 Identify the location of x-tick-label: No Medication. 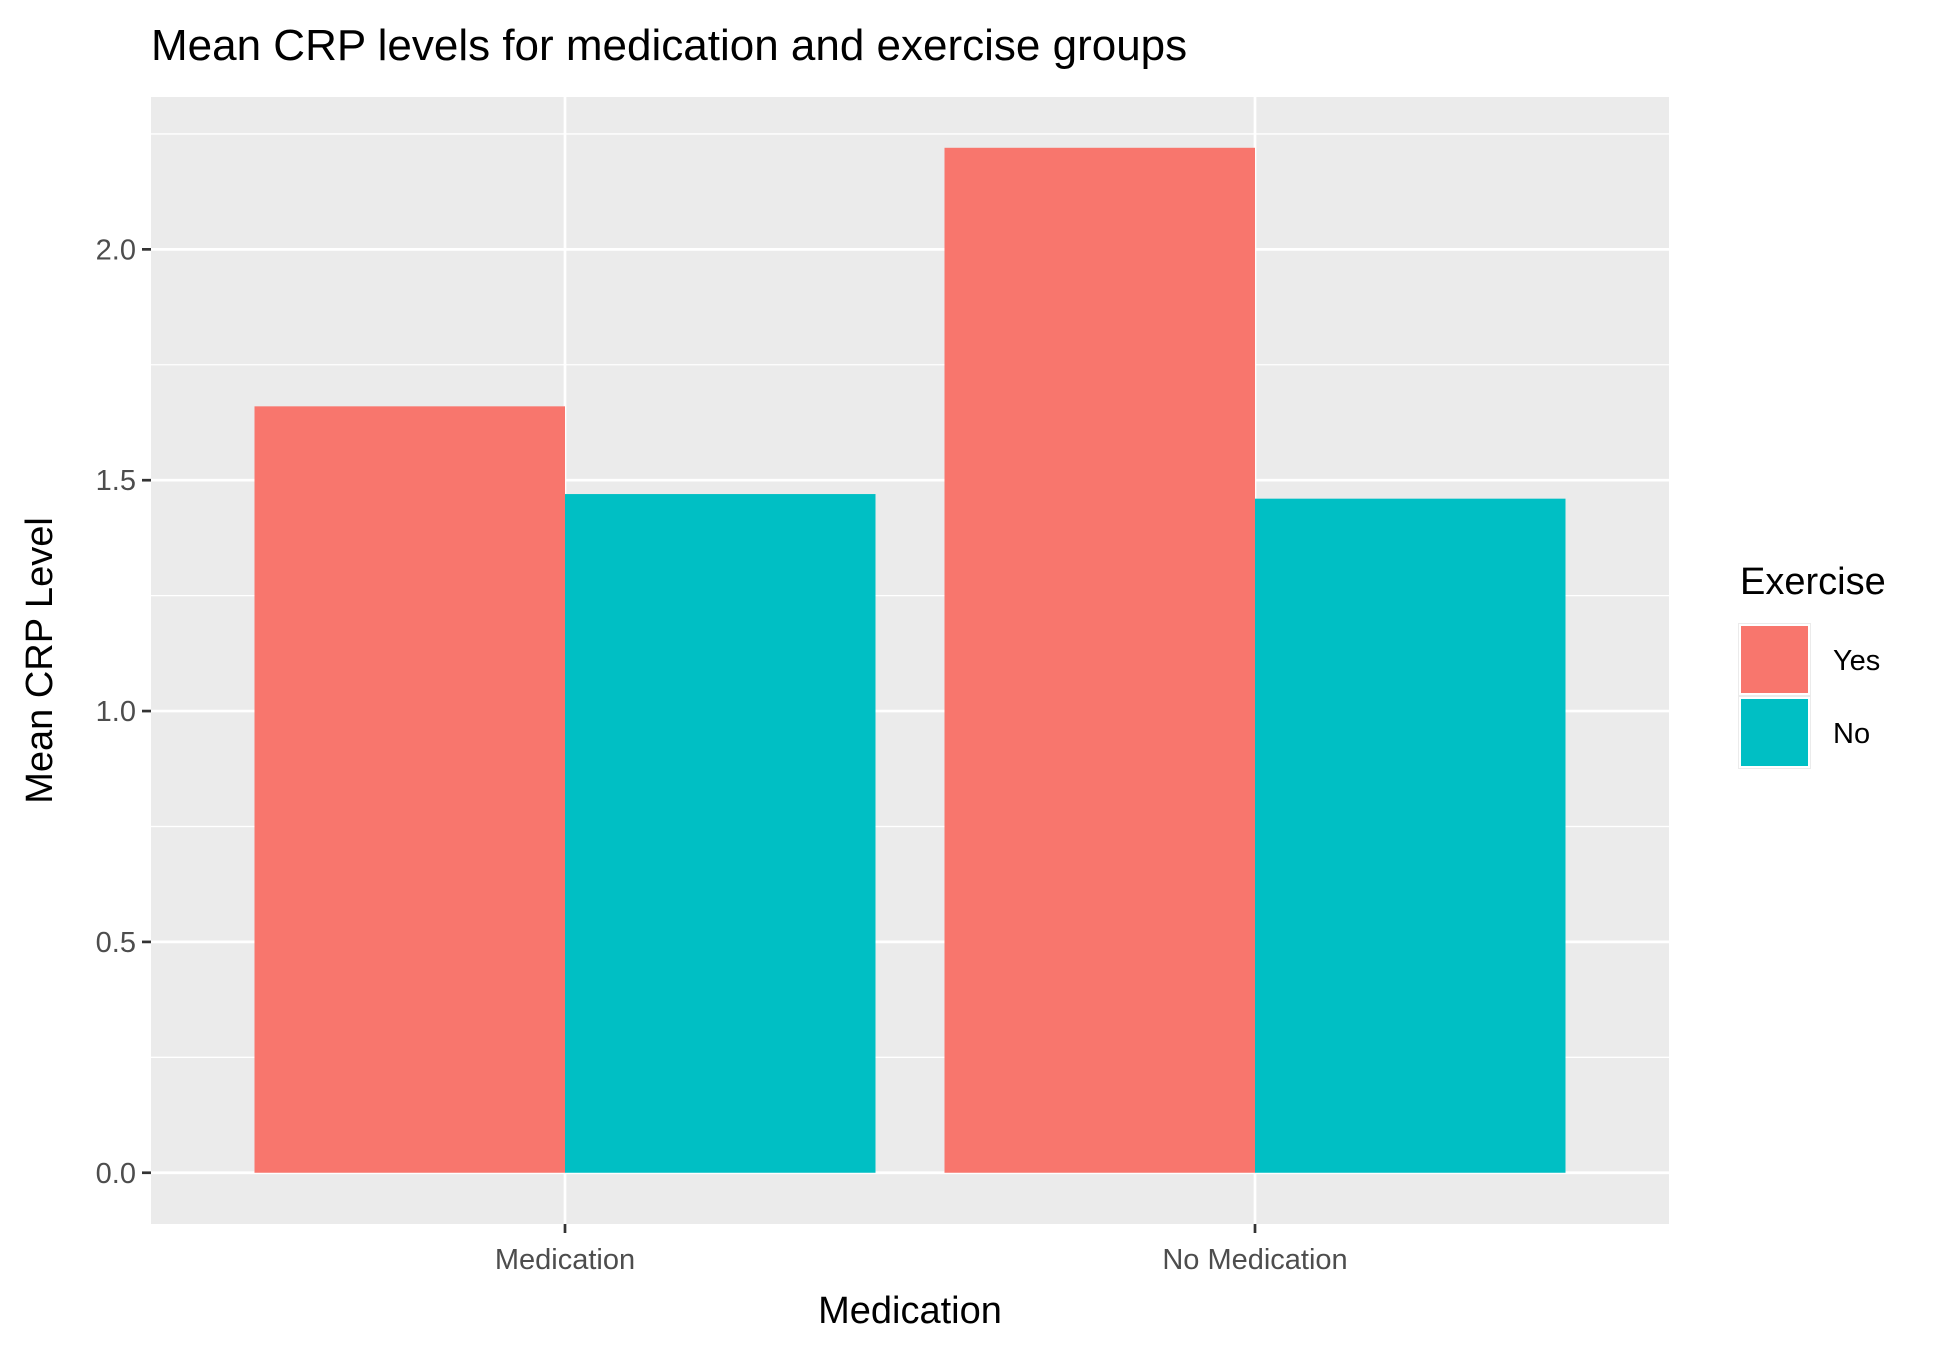
(1254, 1260).